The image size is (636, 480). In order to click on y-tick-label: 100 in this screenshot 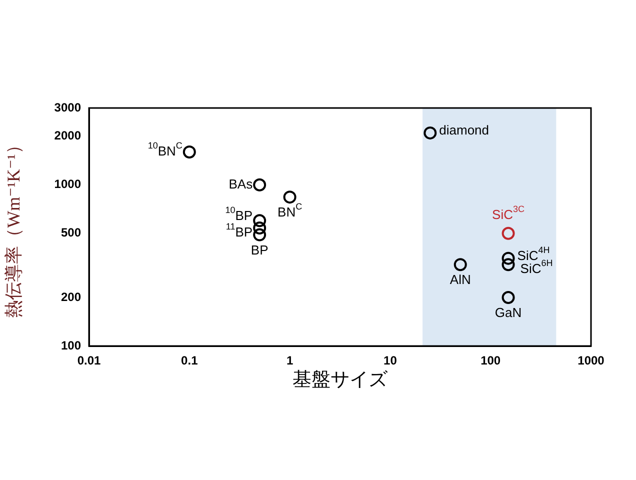, I will do `click(71, 345)`.